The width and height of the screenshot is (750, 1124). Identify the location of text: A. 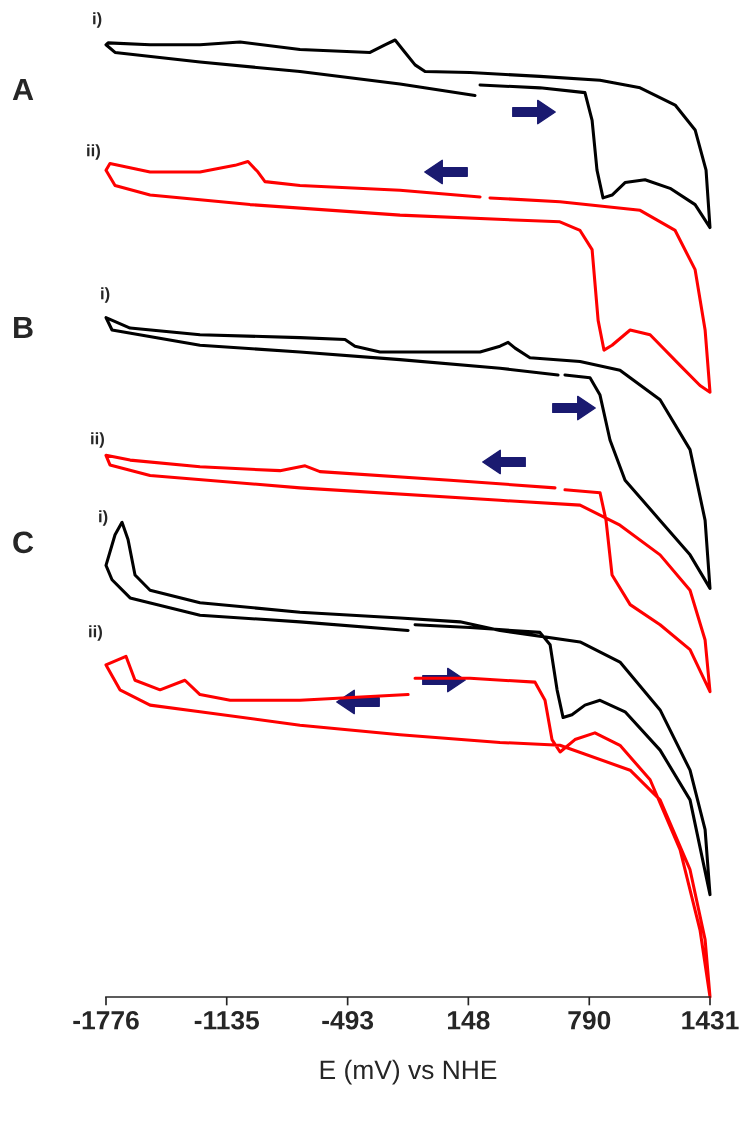
(23, 89).